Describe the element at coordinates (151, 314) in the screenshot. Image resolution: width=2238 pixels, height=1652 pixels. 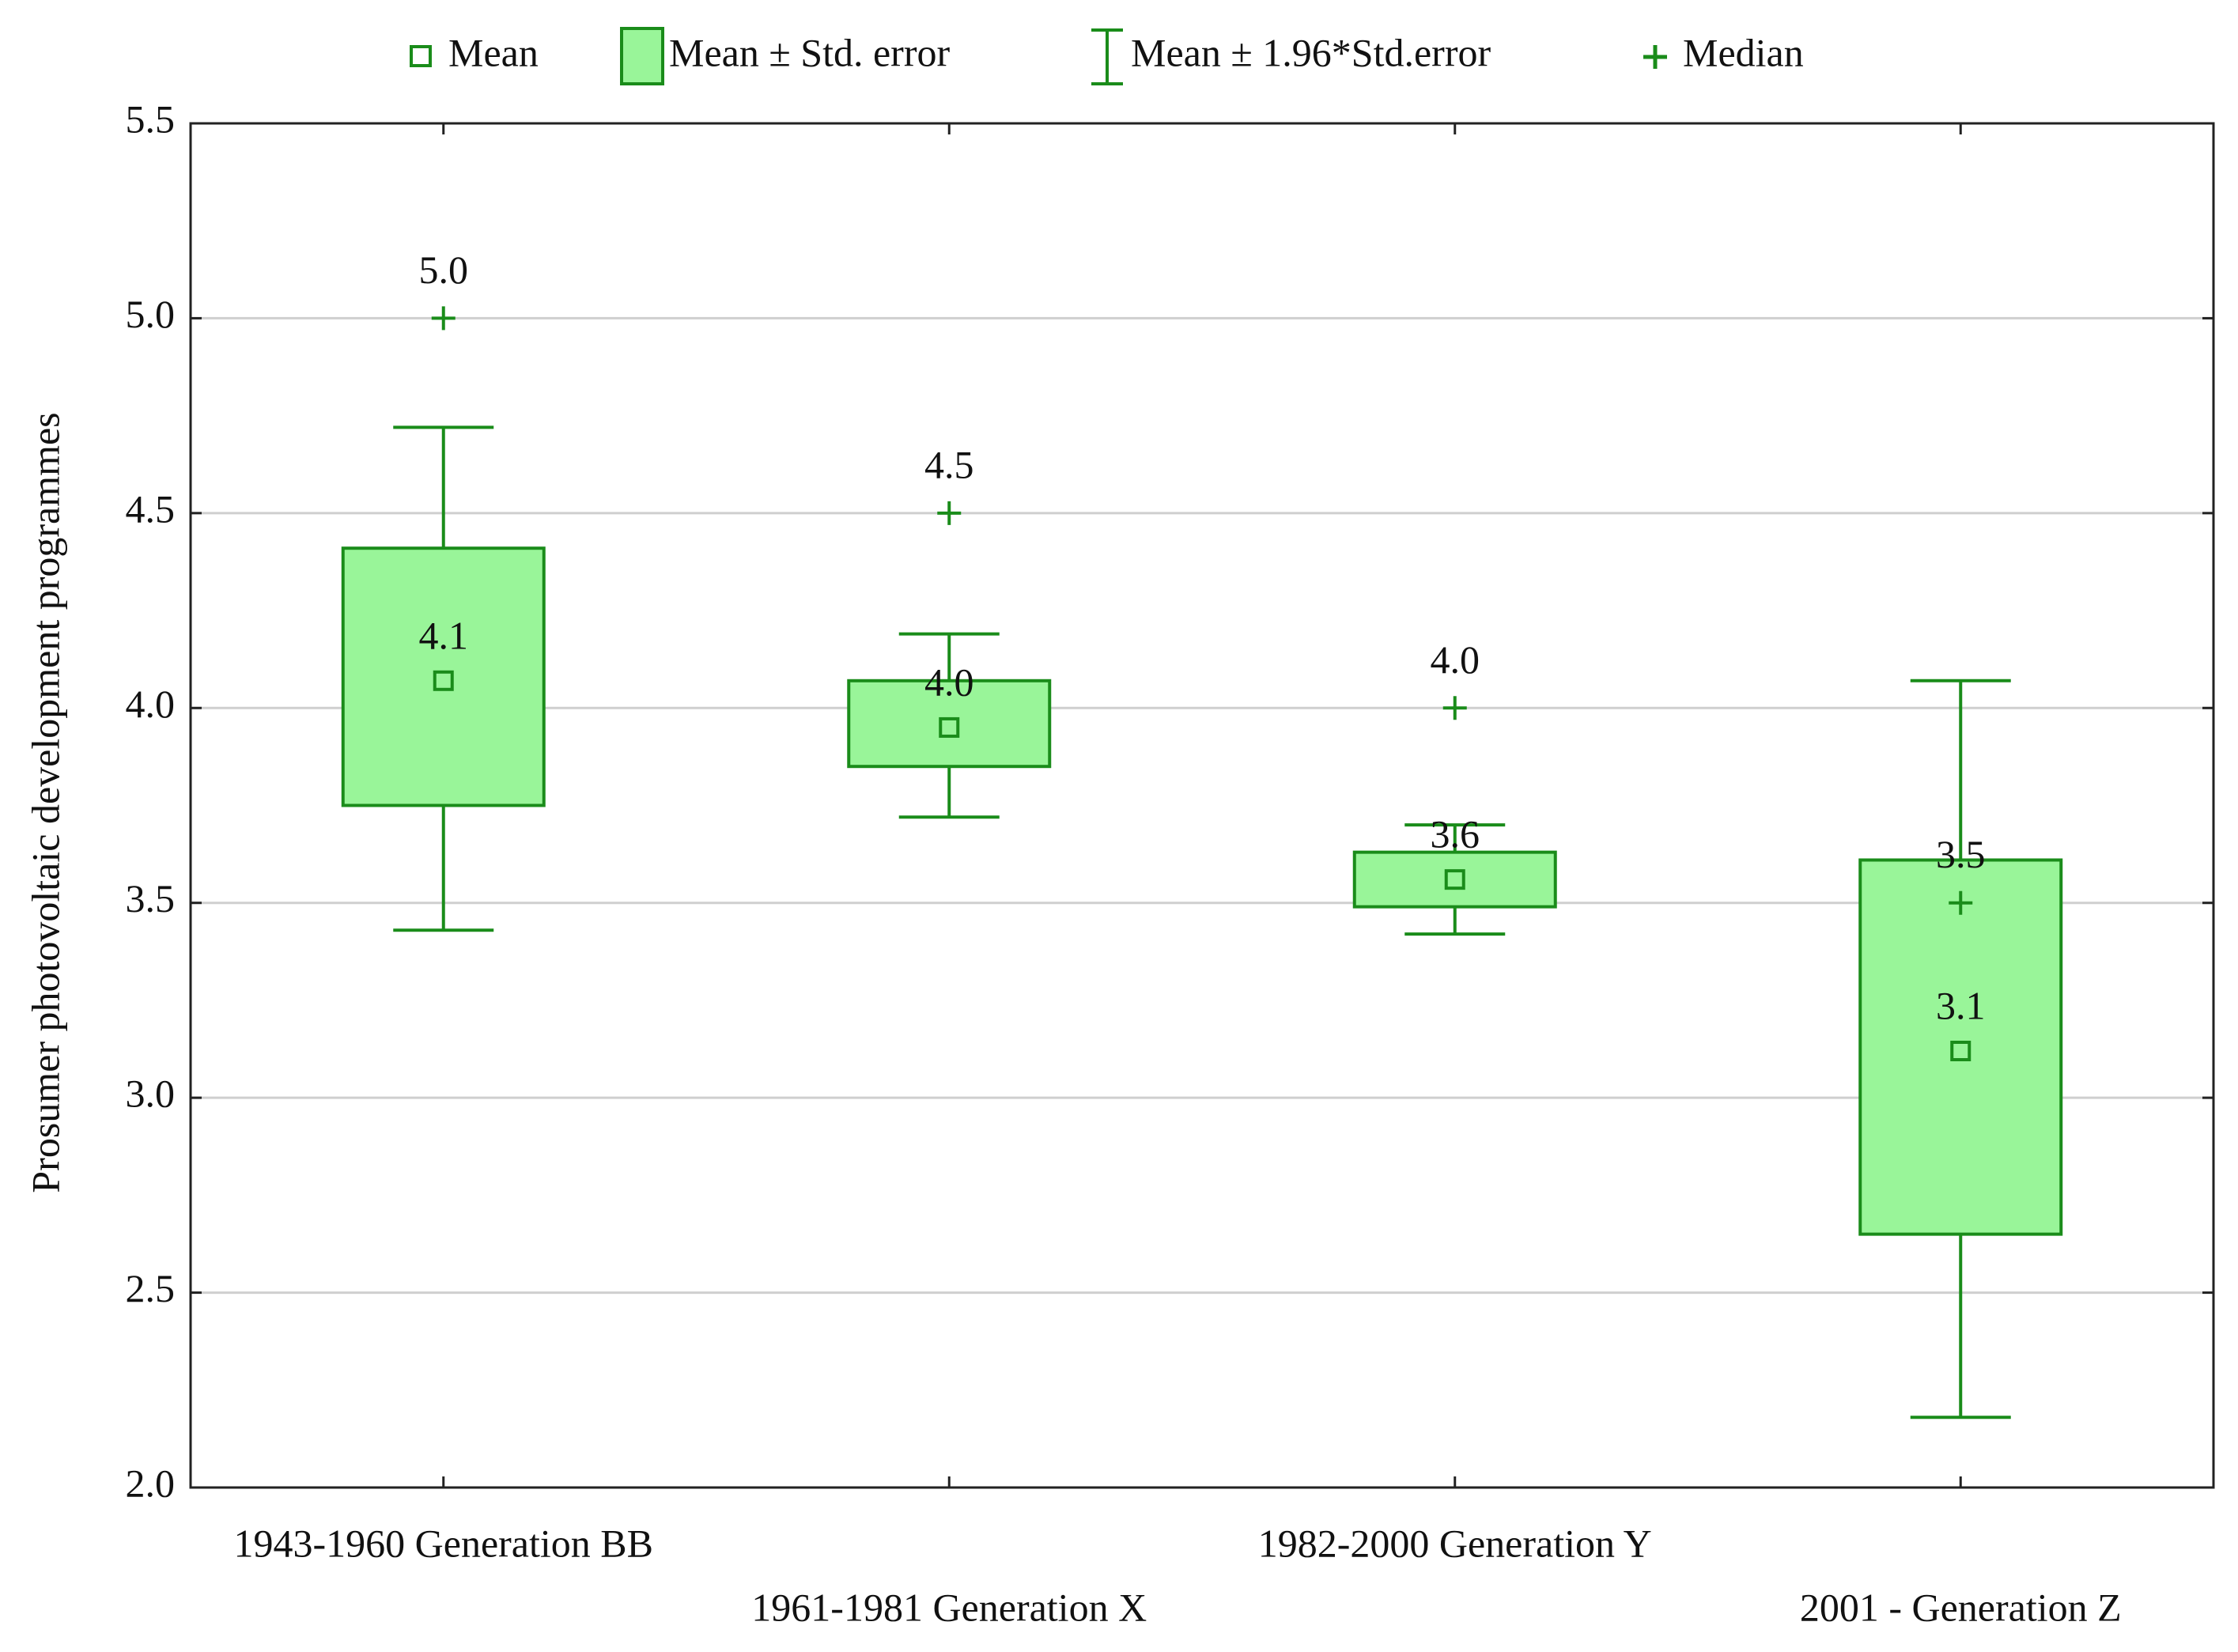
I see `y-tick-label: 5.0` at that location.